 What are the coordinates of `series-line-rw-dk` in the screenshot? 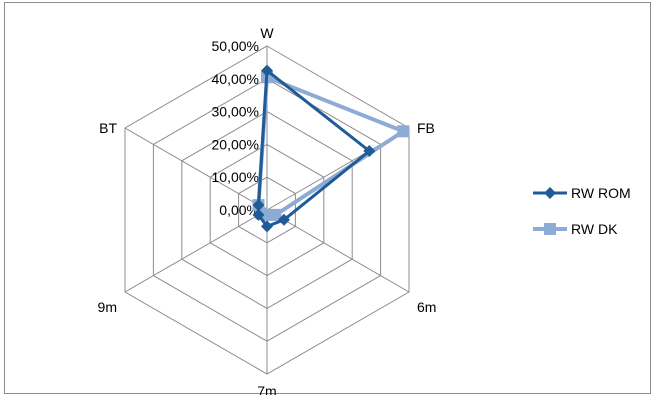 It's located at (331, 146).